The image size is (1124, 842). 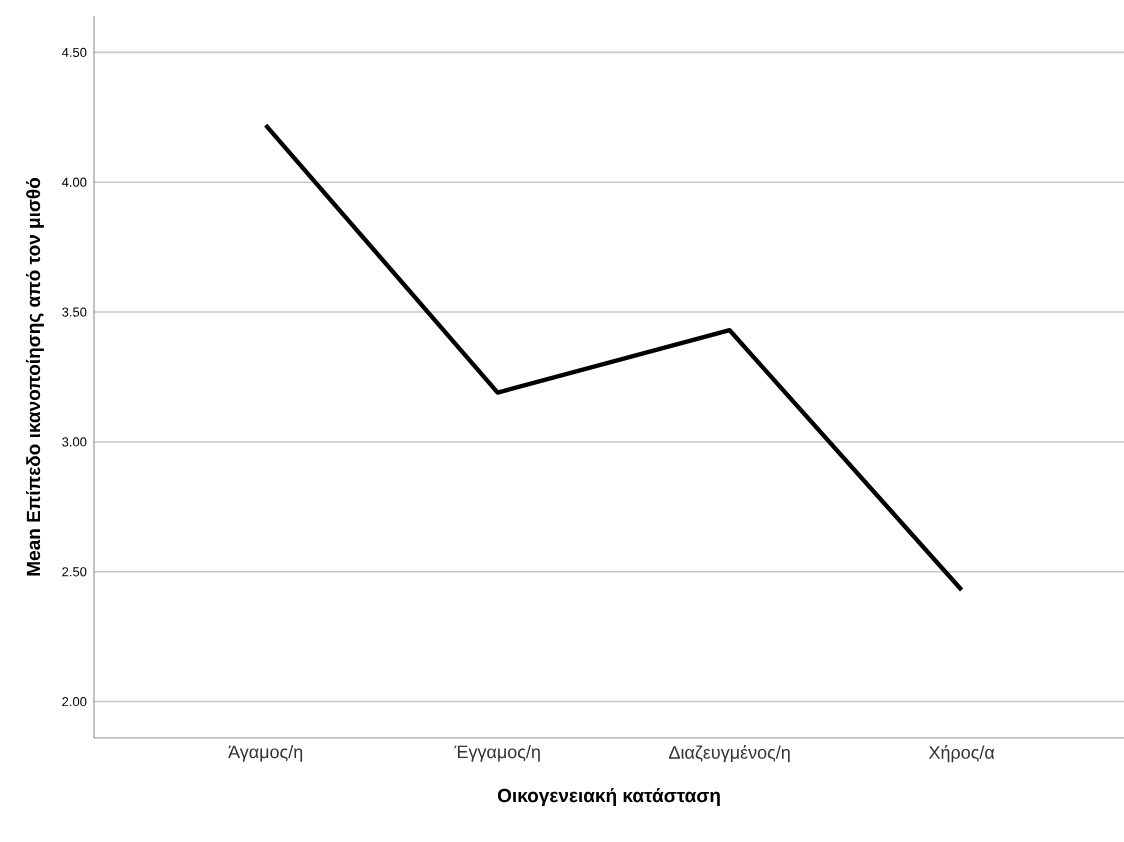 What do you see at coordinates (34, 376) in the screenshot?
I see `y-axis-title: Mean Επίπεδο ικανοποίησης από τον μισθό` at bounding box center [34, 376].